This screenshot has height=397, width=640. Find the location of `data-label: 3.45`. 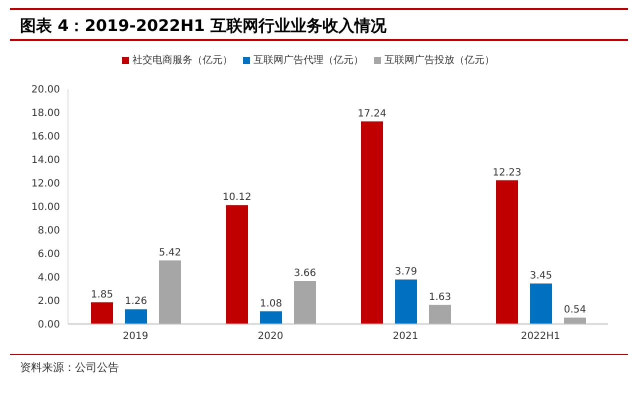

data-label: 3.45 is located at coordinates (541, 276).